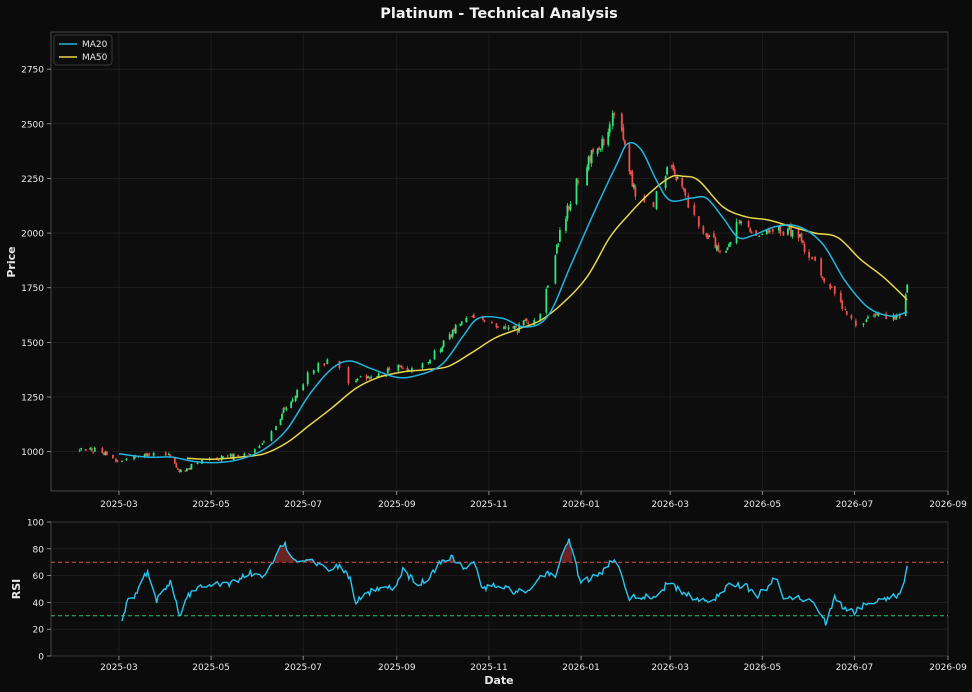 The height and width of the screenshot is (692, 972). What do you see at coordinates (95, 58) in the screenshot?
I see `legend-ma50-label: MA50` at bounding box center [95, 58].